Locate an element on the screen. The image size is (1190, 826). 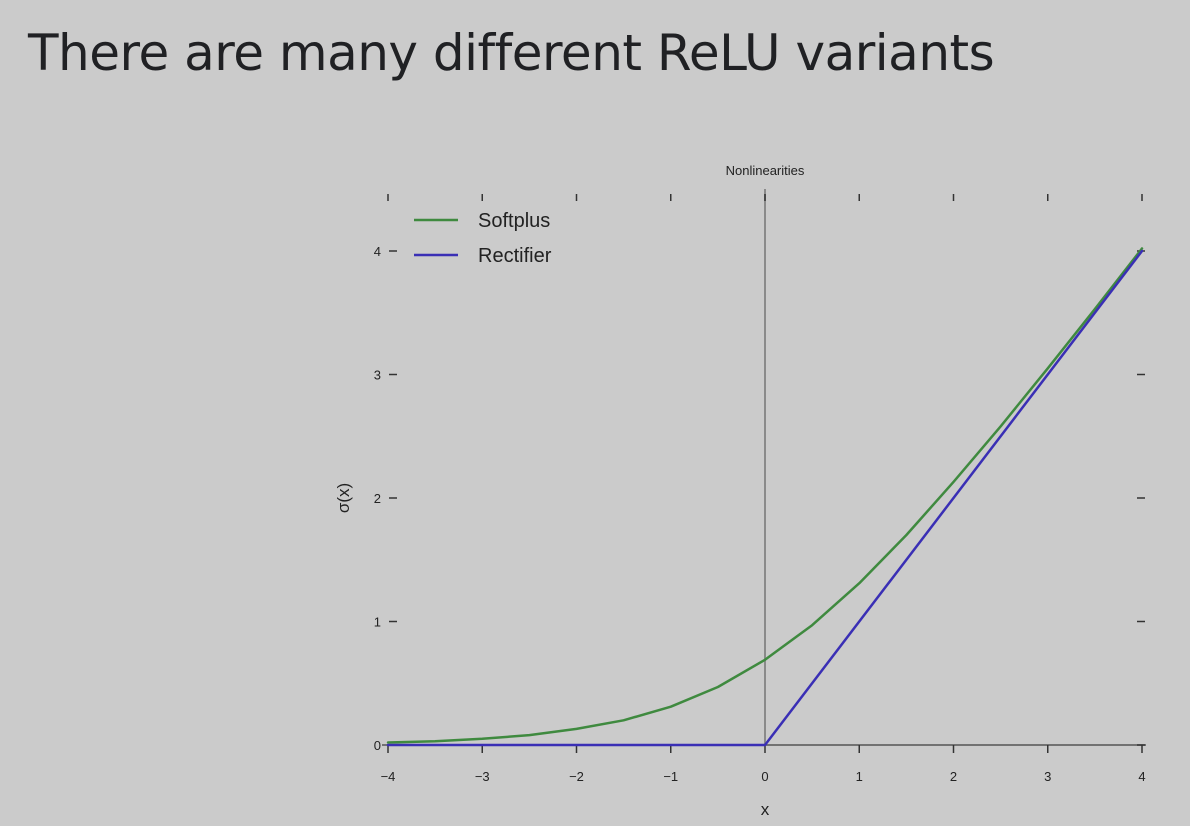
x-tick-label: −4 is located at coordinates (388, 776).